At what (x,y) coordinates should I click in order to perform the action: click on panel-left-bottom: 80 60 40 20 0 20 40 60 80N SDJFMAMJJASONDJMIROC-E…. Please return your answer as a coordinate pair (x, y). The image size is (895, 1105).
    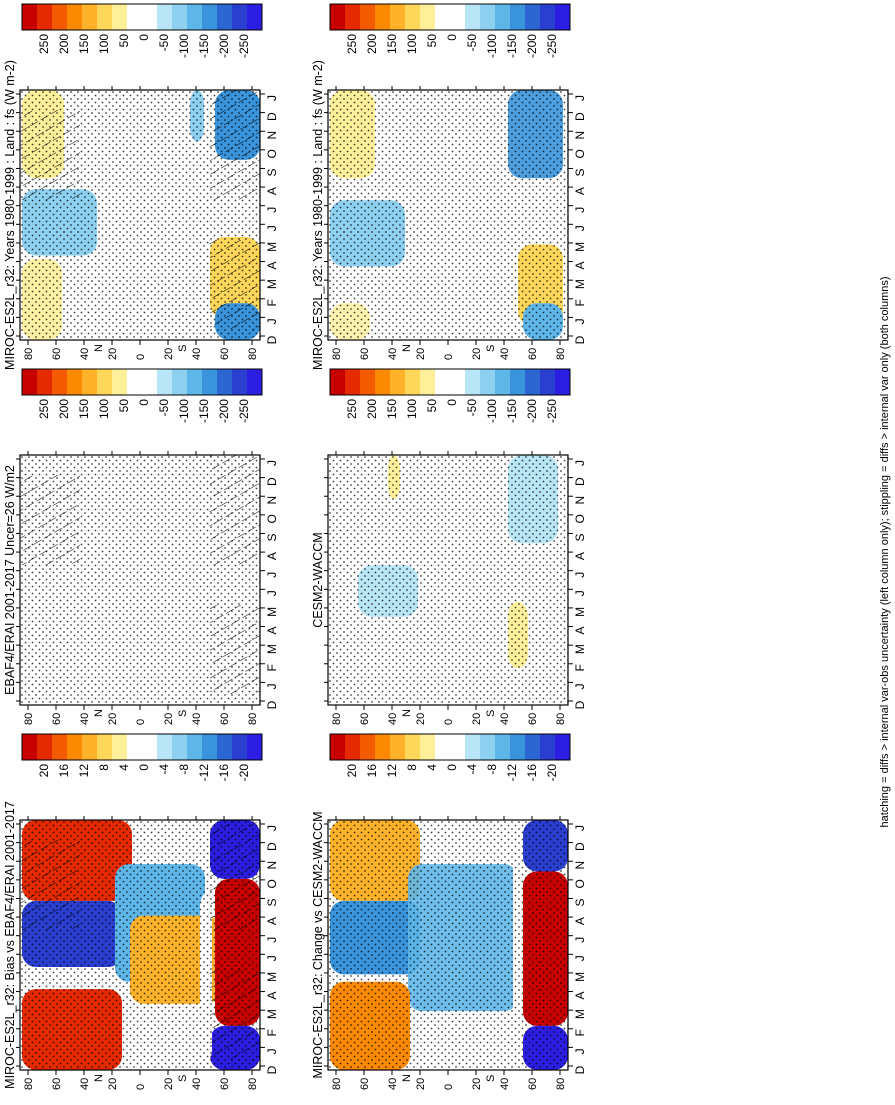
    Looking at the image, I should click on (141, 911).